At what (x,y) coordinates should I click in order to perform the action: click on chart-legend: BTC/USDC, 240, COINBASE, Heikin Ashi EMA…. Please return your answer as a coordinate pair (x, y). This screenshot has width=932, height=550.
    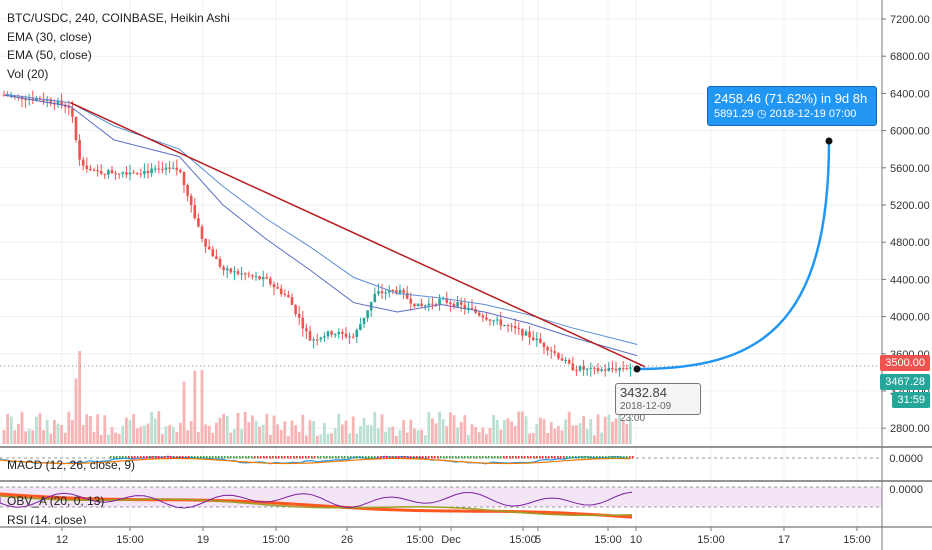
    Looking at the image, I should click on (118, 46).